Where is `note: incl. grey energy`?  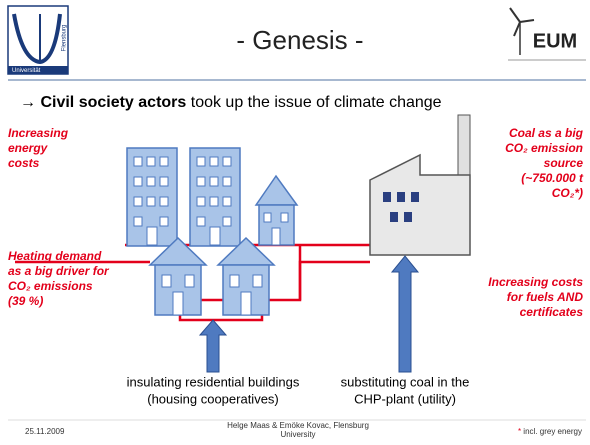
note: incl. grey energy is located at coordinates (551, 431).